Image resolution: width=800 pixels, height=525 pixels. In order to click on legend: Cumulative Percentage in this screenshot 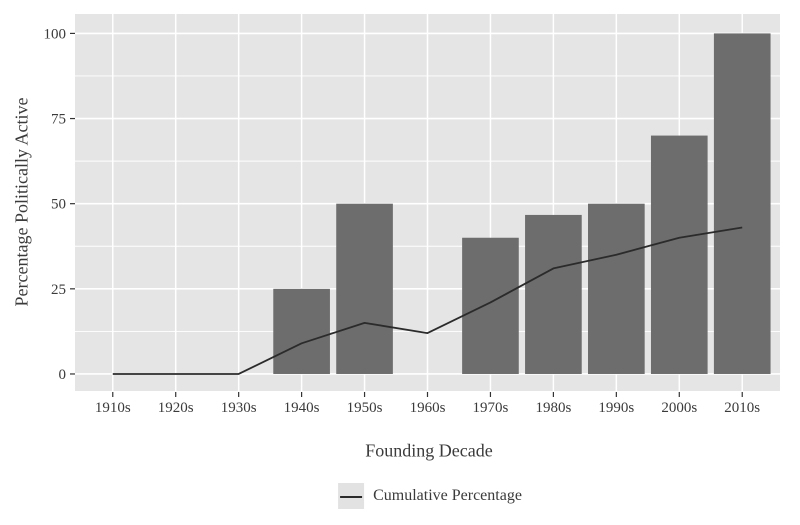, I will do `click(430, 496)`.